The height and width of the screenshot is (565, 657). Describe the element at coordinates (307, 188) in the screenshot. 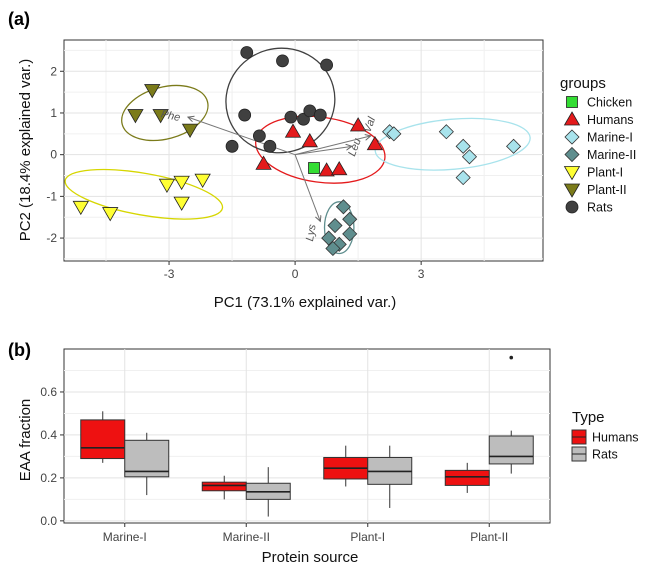

I see `loading-vector-lys` at that location.